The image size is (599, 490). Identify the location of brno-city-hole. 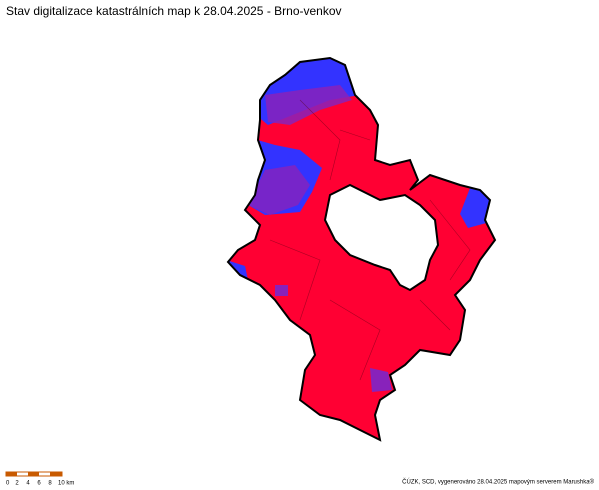
(381, 237).